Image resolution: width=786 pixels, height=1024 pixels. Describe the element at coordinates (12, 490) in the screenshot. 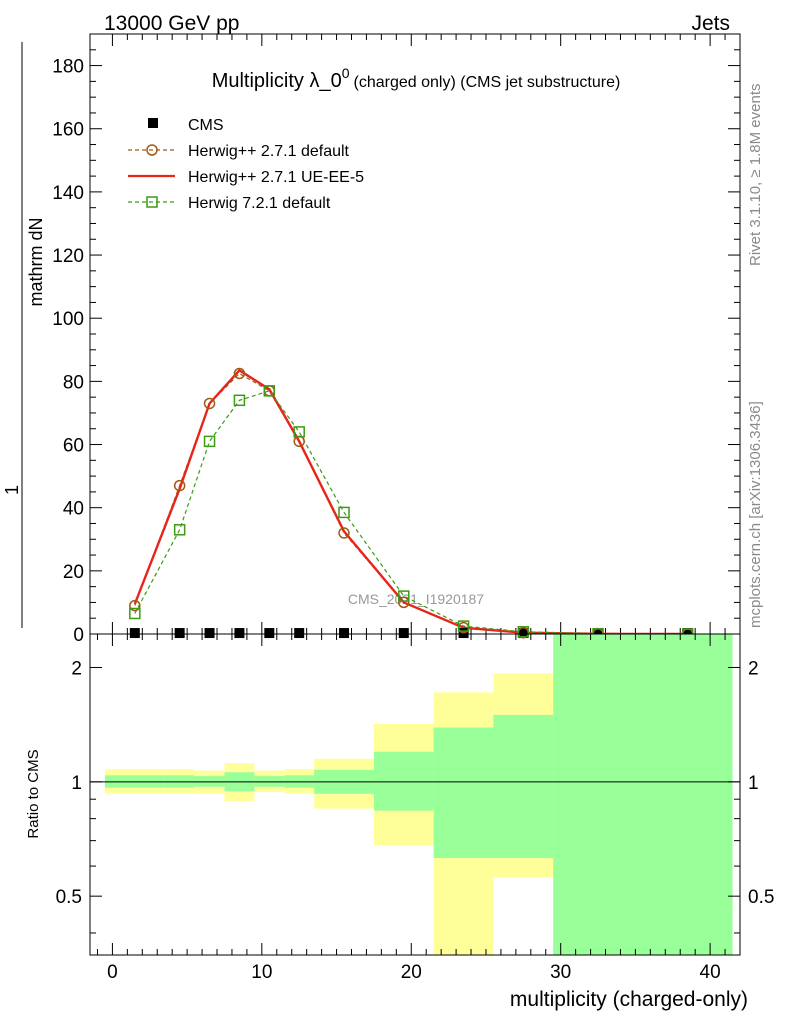

I see `ylabel-one: 1` at that location.